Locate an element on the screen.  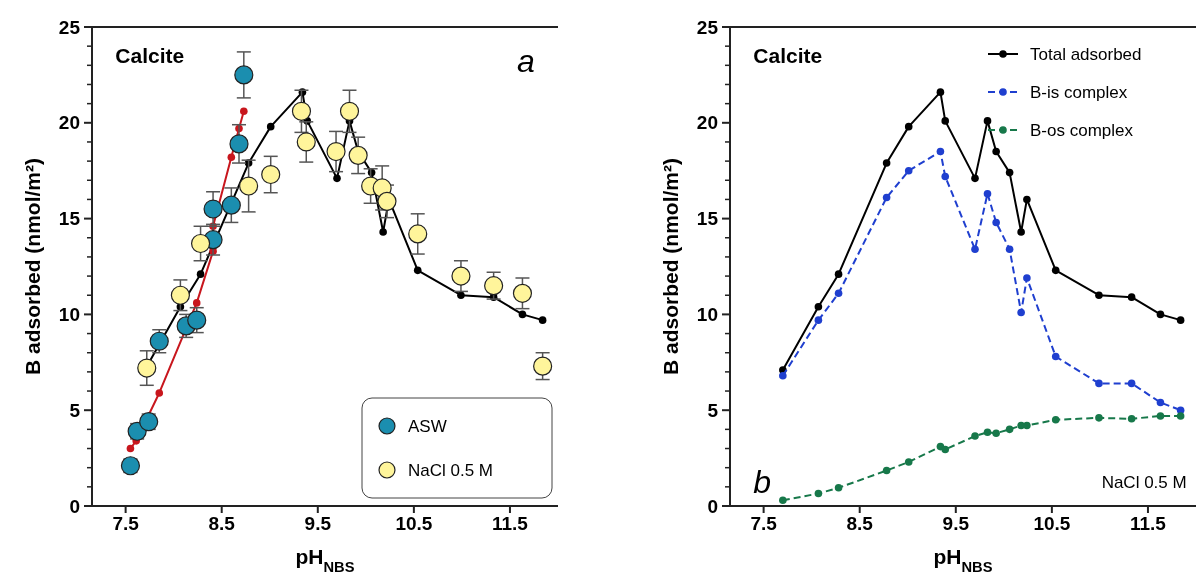
annotation: NaCl 0.5 M is located at coordinates (1144, 482).